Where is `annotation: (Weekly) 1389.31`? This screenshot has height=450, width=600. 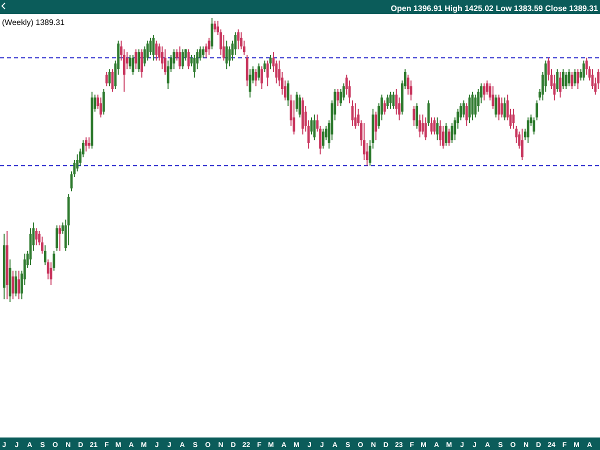
annotation: (Weekly) 1389.31 is located at coordinates (34, 22).